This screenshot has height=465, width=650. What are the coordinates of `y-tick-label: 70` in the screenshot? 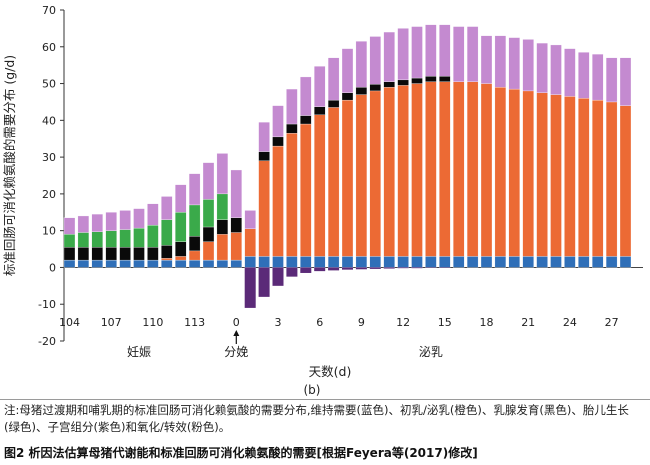 It's located at (49, 10).